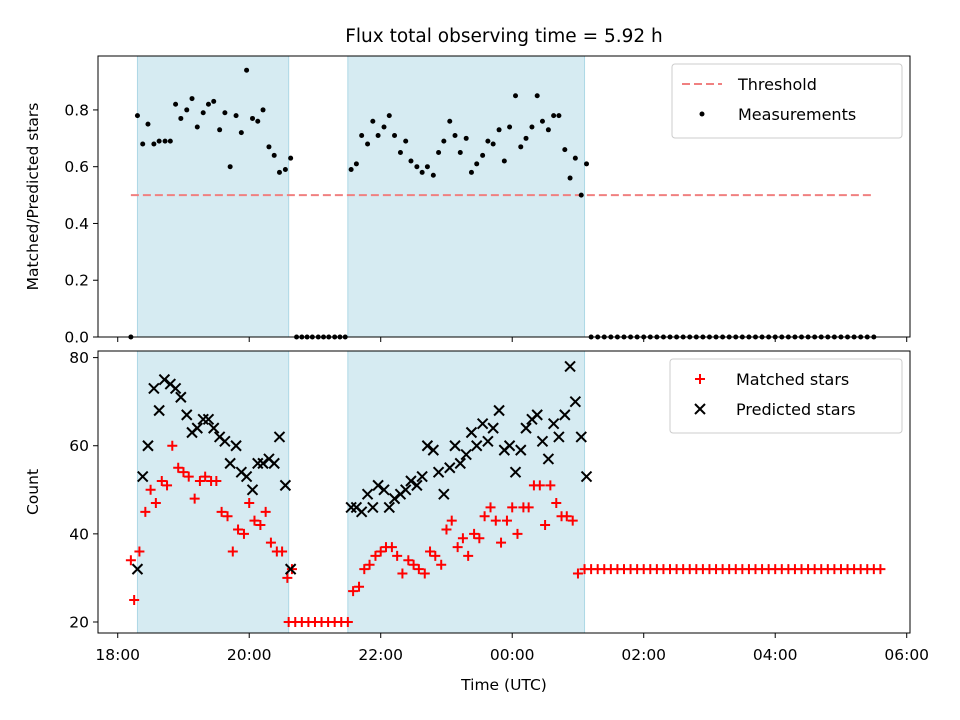 The image size is (960, 720). Describe the element at coordinates (796, 409) in the screenshot. I see `legend-label: Predicted stars` at that location.